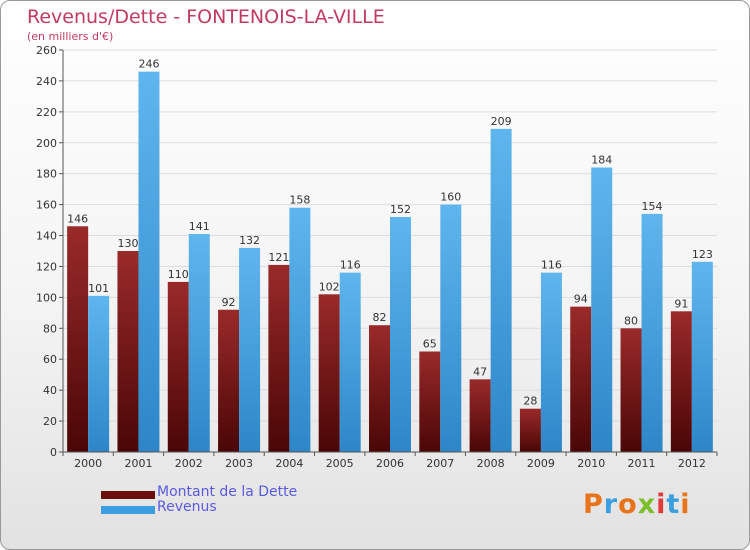  Describe the element at coordinates (46, 297) in the screenshot. I see `y-tick-label: 100` at that location.